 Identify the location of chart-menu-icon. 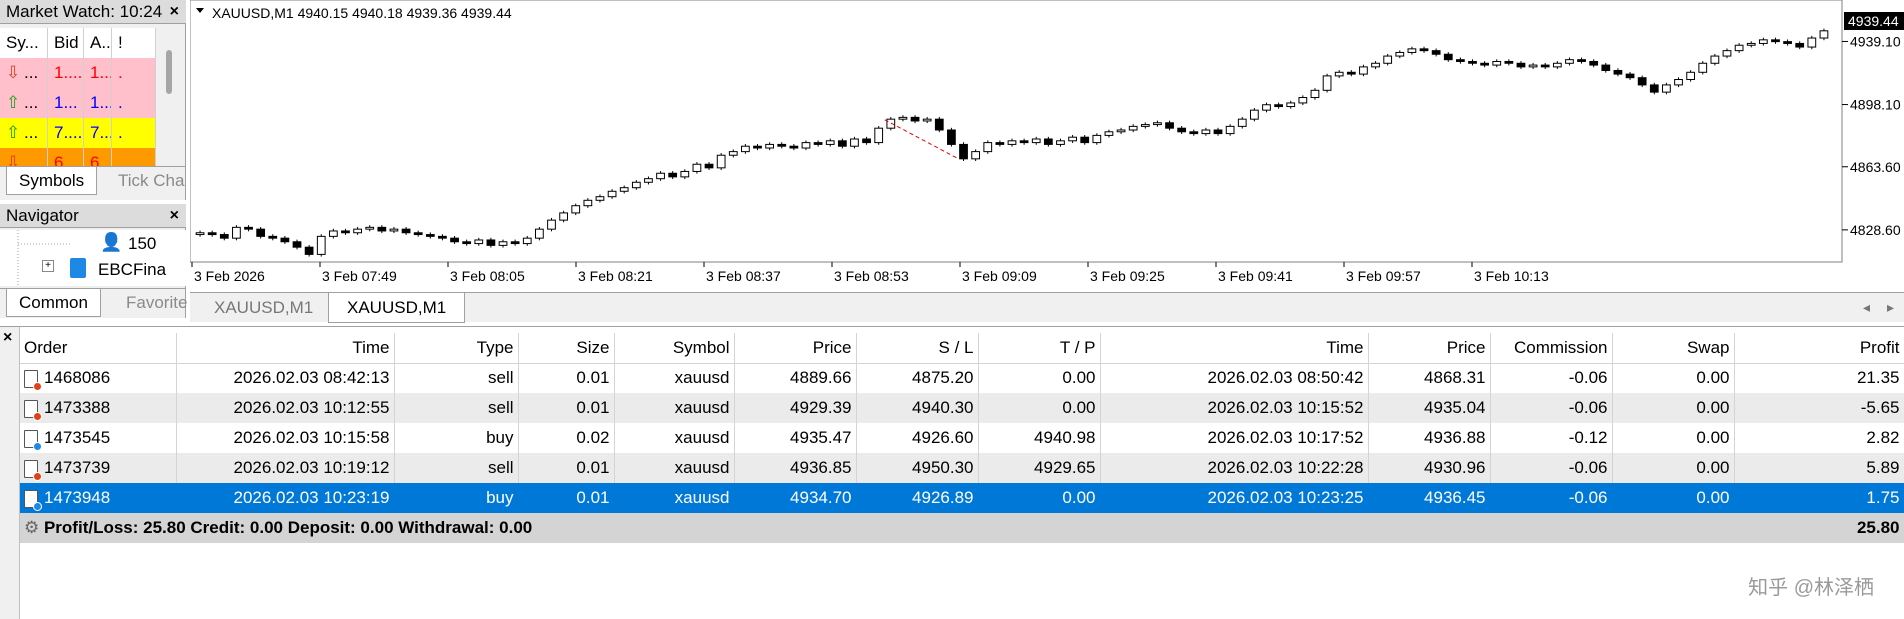
(200, 10).